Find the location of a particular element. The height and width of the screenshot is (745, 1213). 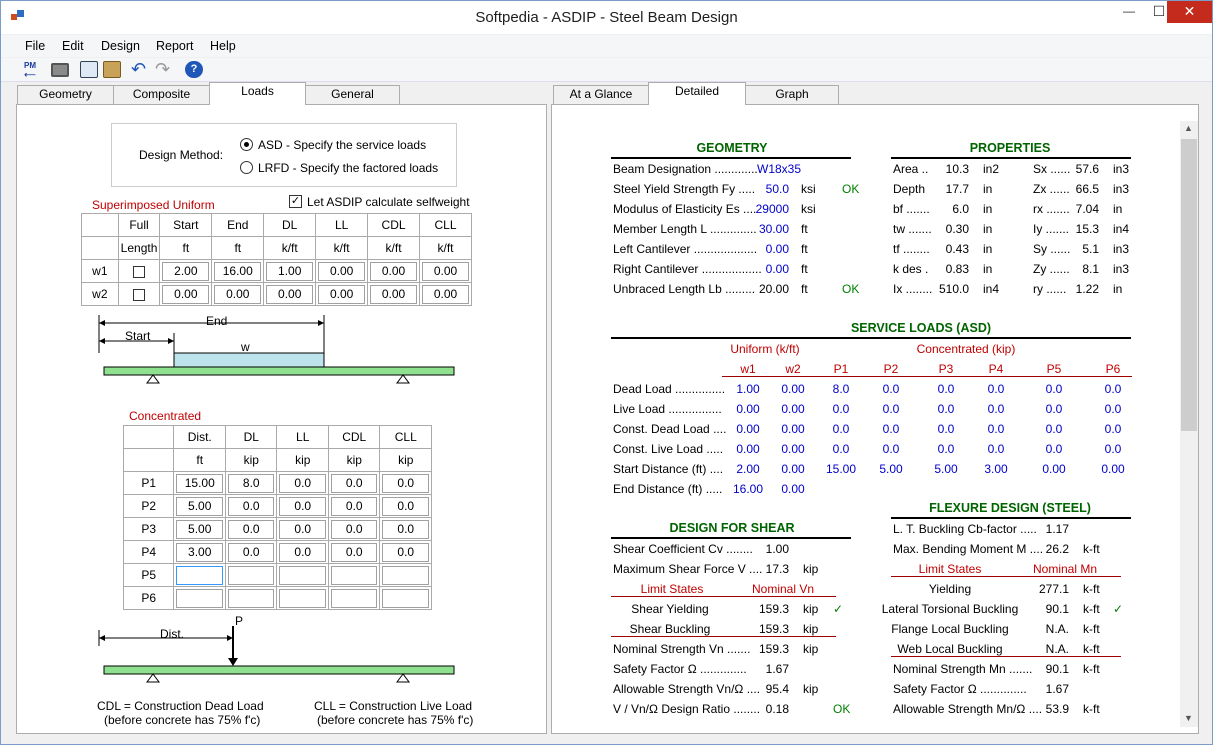

tab-detailed: Detailed is located at coordinates (697, 93).